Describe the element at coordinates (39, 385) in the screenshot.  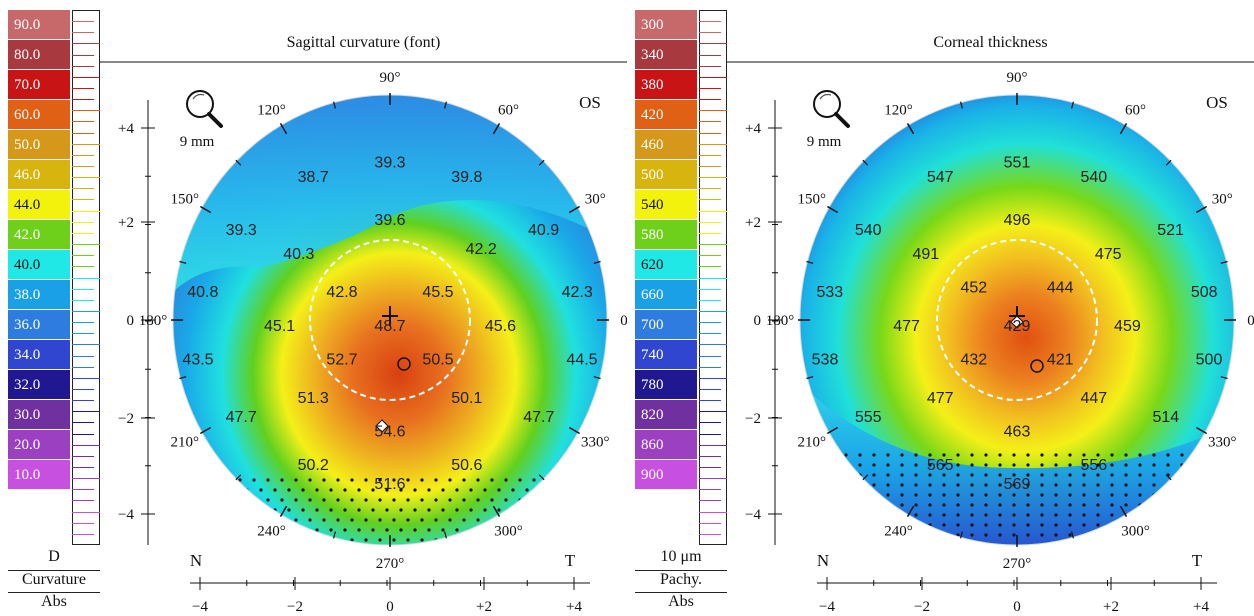
I see `scale-value: 32.0` at that location.